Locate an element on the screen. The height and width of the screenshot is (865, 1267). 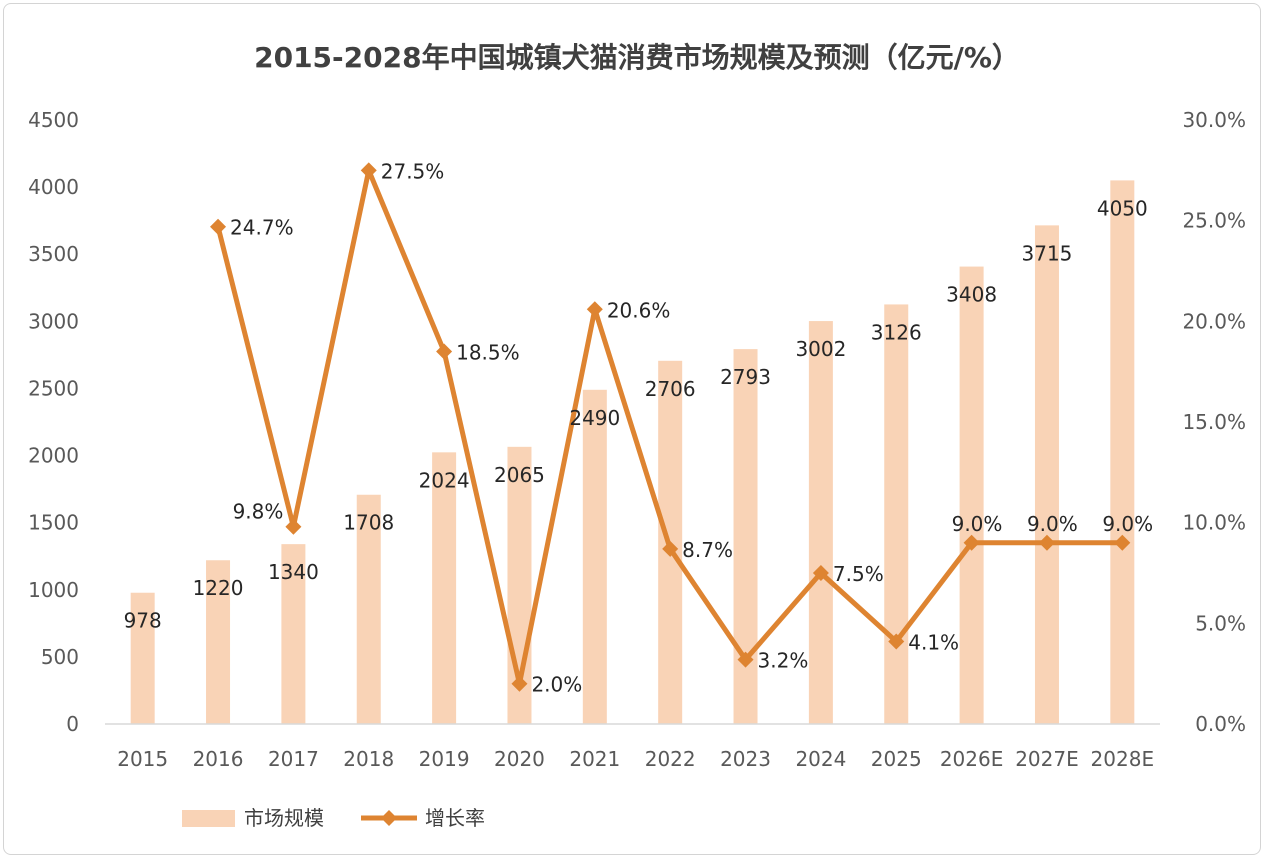
growth-rate-label: 27.5% is located at coordinates (413, 171).